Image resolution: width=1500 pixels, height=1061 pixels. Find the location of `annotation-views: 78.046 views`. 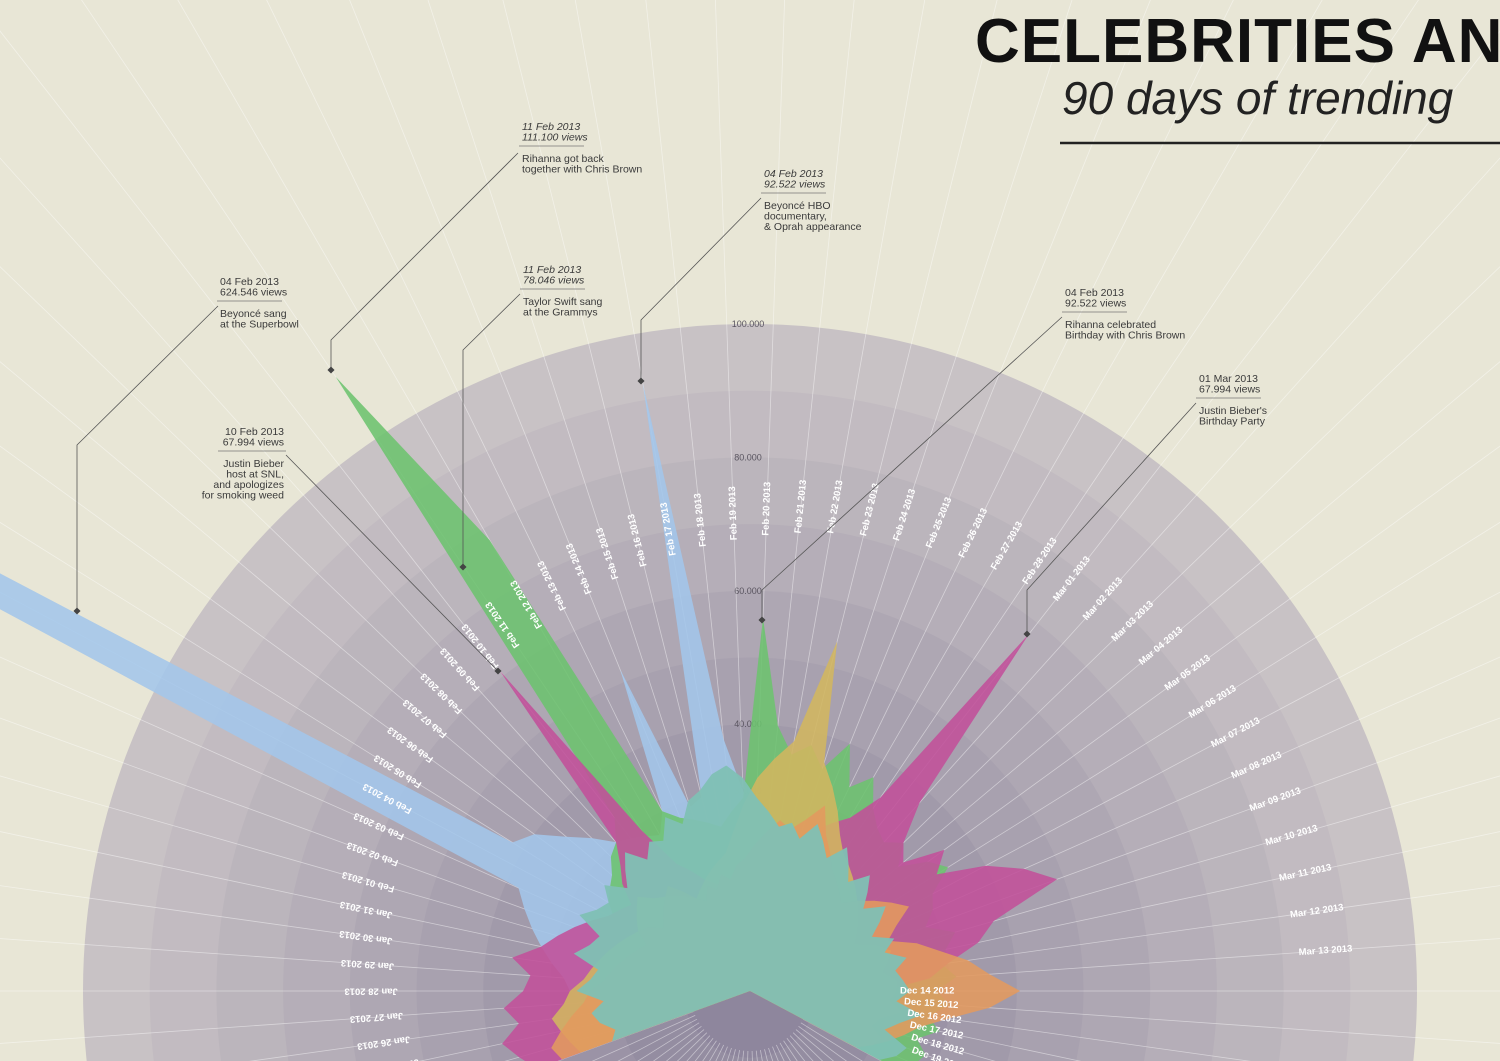

annotation-views: 78.046 views is located at coordinates (554, 281).